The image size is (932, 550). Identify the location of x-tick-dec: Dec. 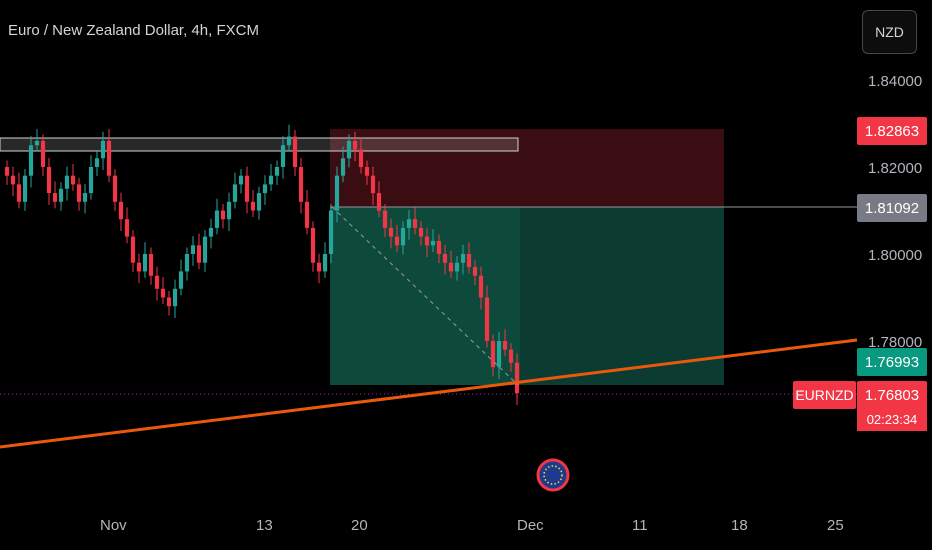
(530, 525).